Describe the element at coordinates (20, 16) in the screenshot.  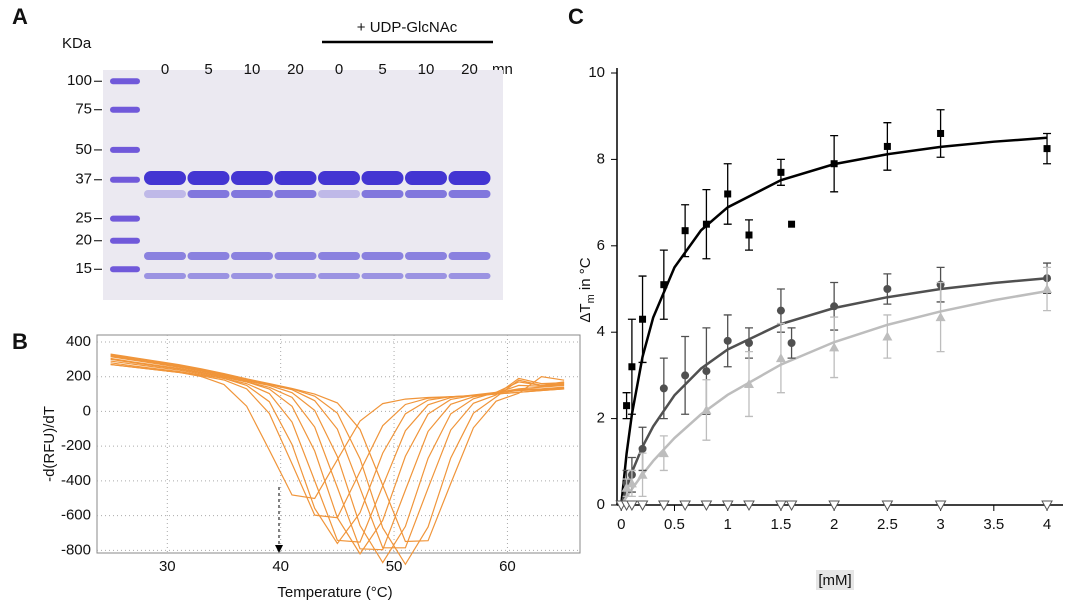
I see `panel-label: A` at that location.